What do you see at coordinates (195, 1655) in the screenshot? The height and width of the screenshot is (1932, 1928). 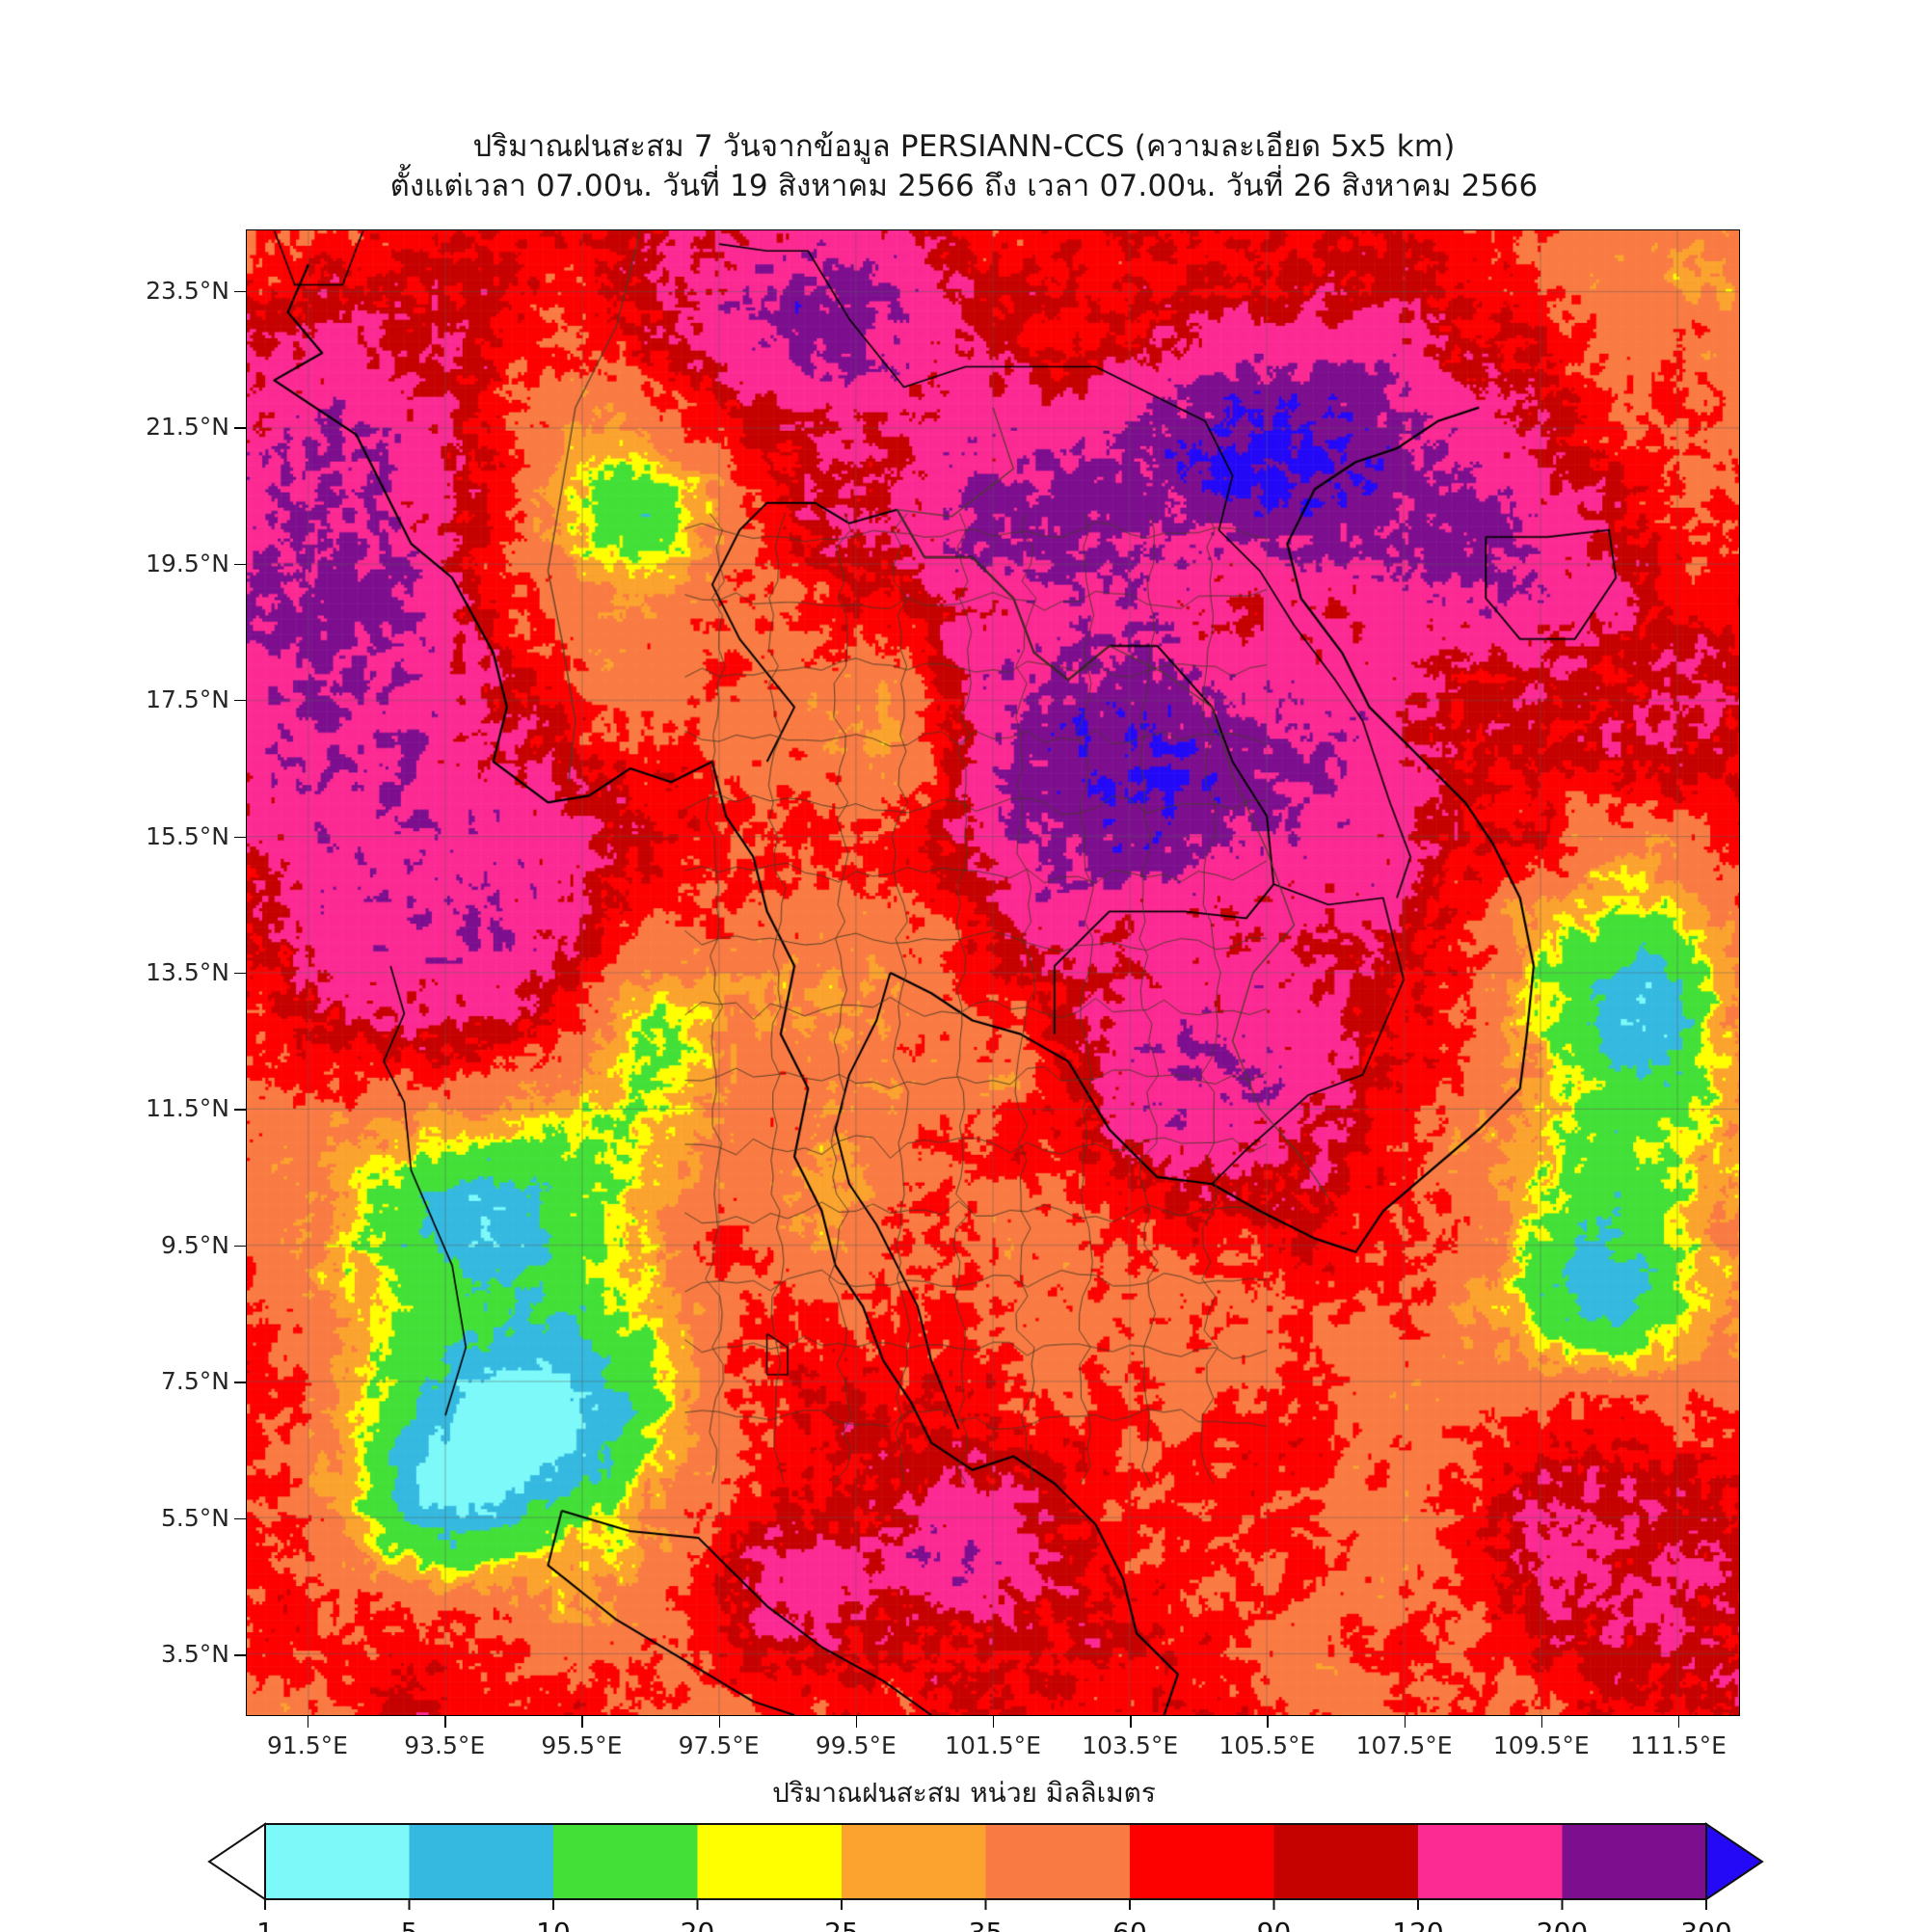 I see `y-axis-tick-label: 3.5°N` at bounding box center [195, 1655].